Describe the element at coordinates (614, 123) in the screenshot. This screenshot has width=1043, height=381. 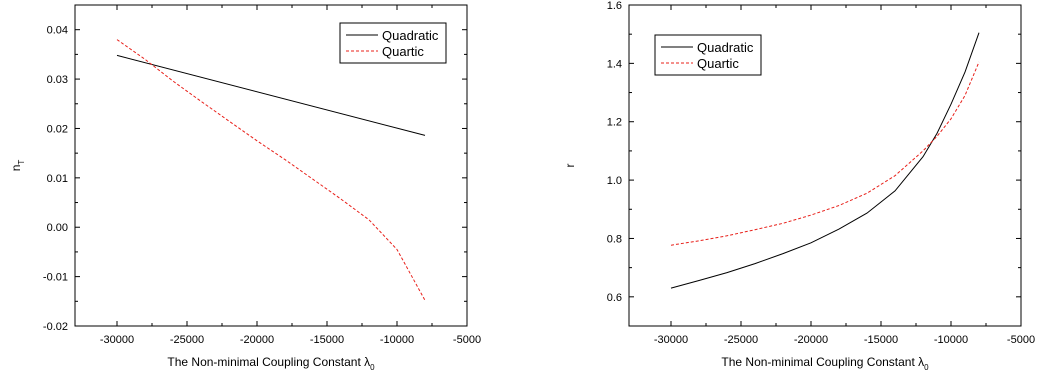
I see `y-tick-label: 1.2` at that location.